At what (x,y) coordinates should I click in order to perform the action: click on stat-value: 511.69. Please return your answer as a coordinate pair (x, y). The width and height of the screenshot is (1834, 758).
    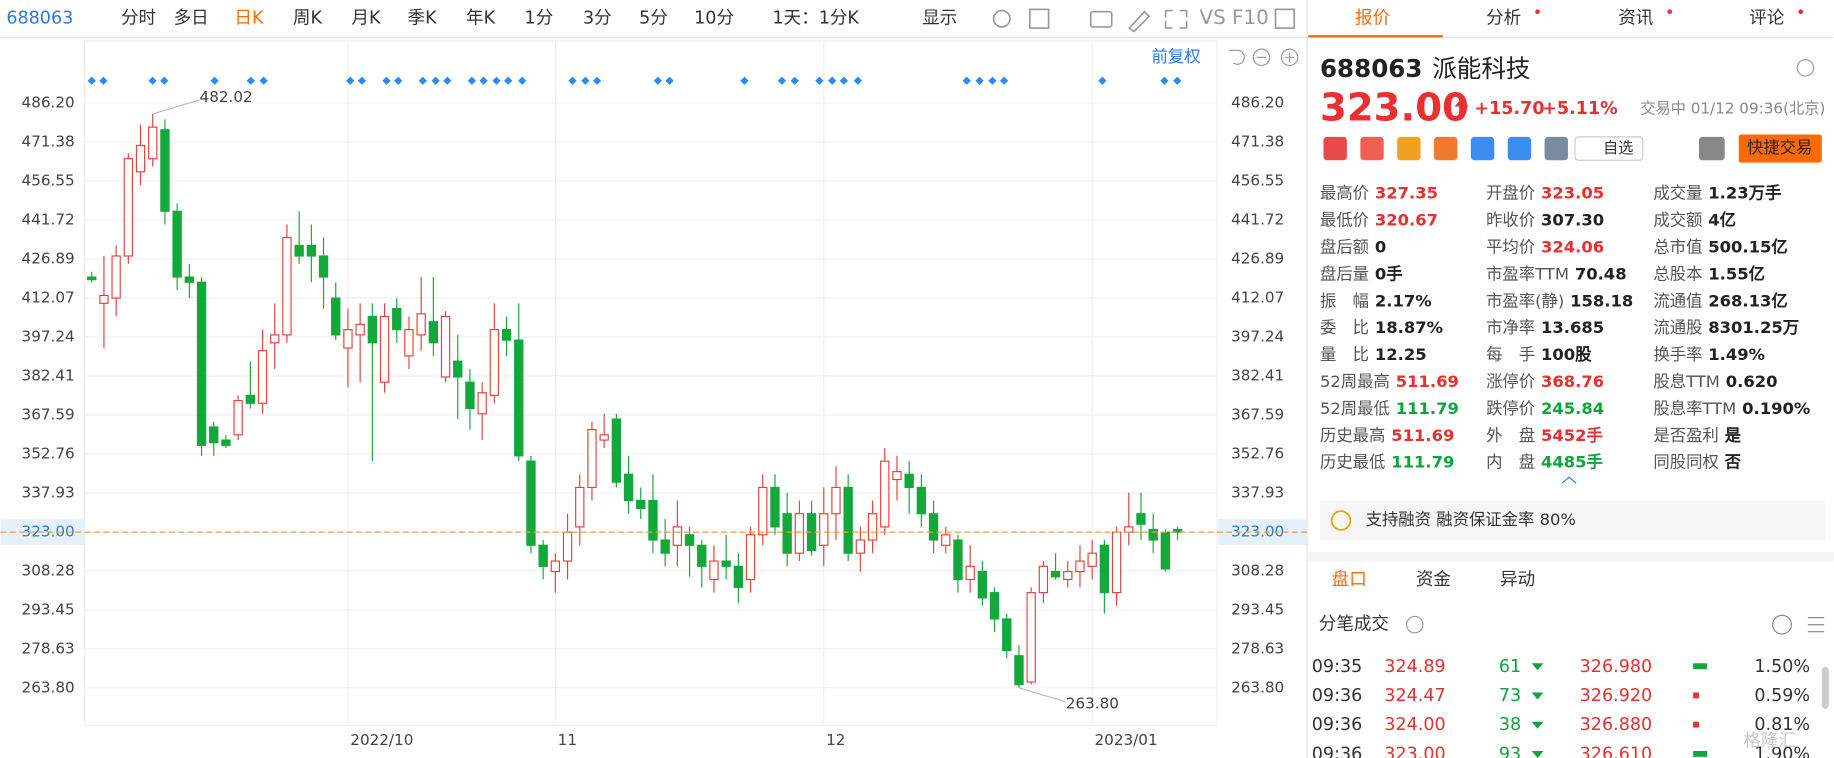
    Looking at the image, I should click on (1422, 435).